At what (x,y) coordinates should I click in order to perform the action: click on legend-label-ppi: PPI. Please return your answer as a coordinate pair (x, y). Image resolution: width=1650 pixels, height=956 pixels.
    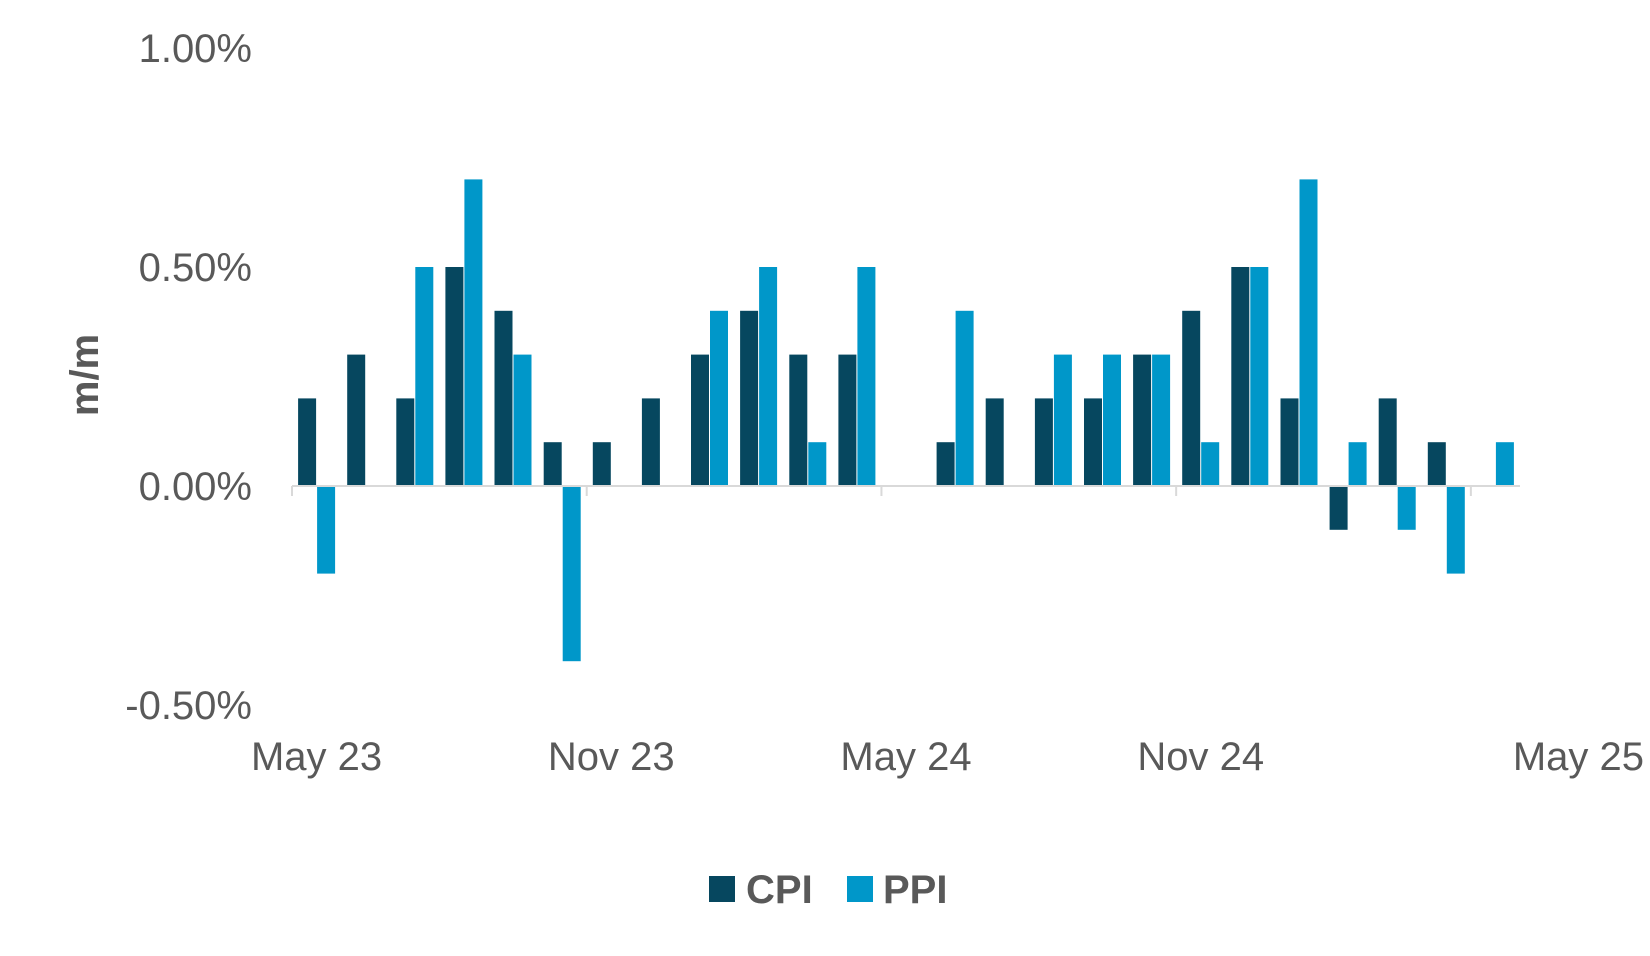
    Looking at the image, I should click on (915, 890).